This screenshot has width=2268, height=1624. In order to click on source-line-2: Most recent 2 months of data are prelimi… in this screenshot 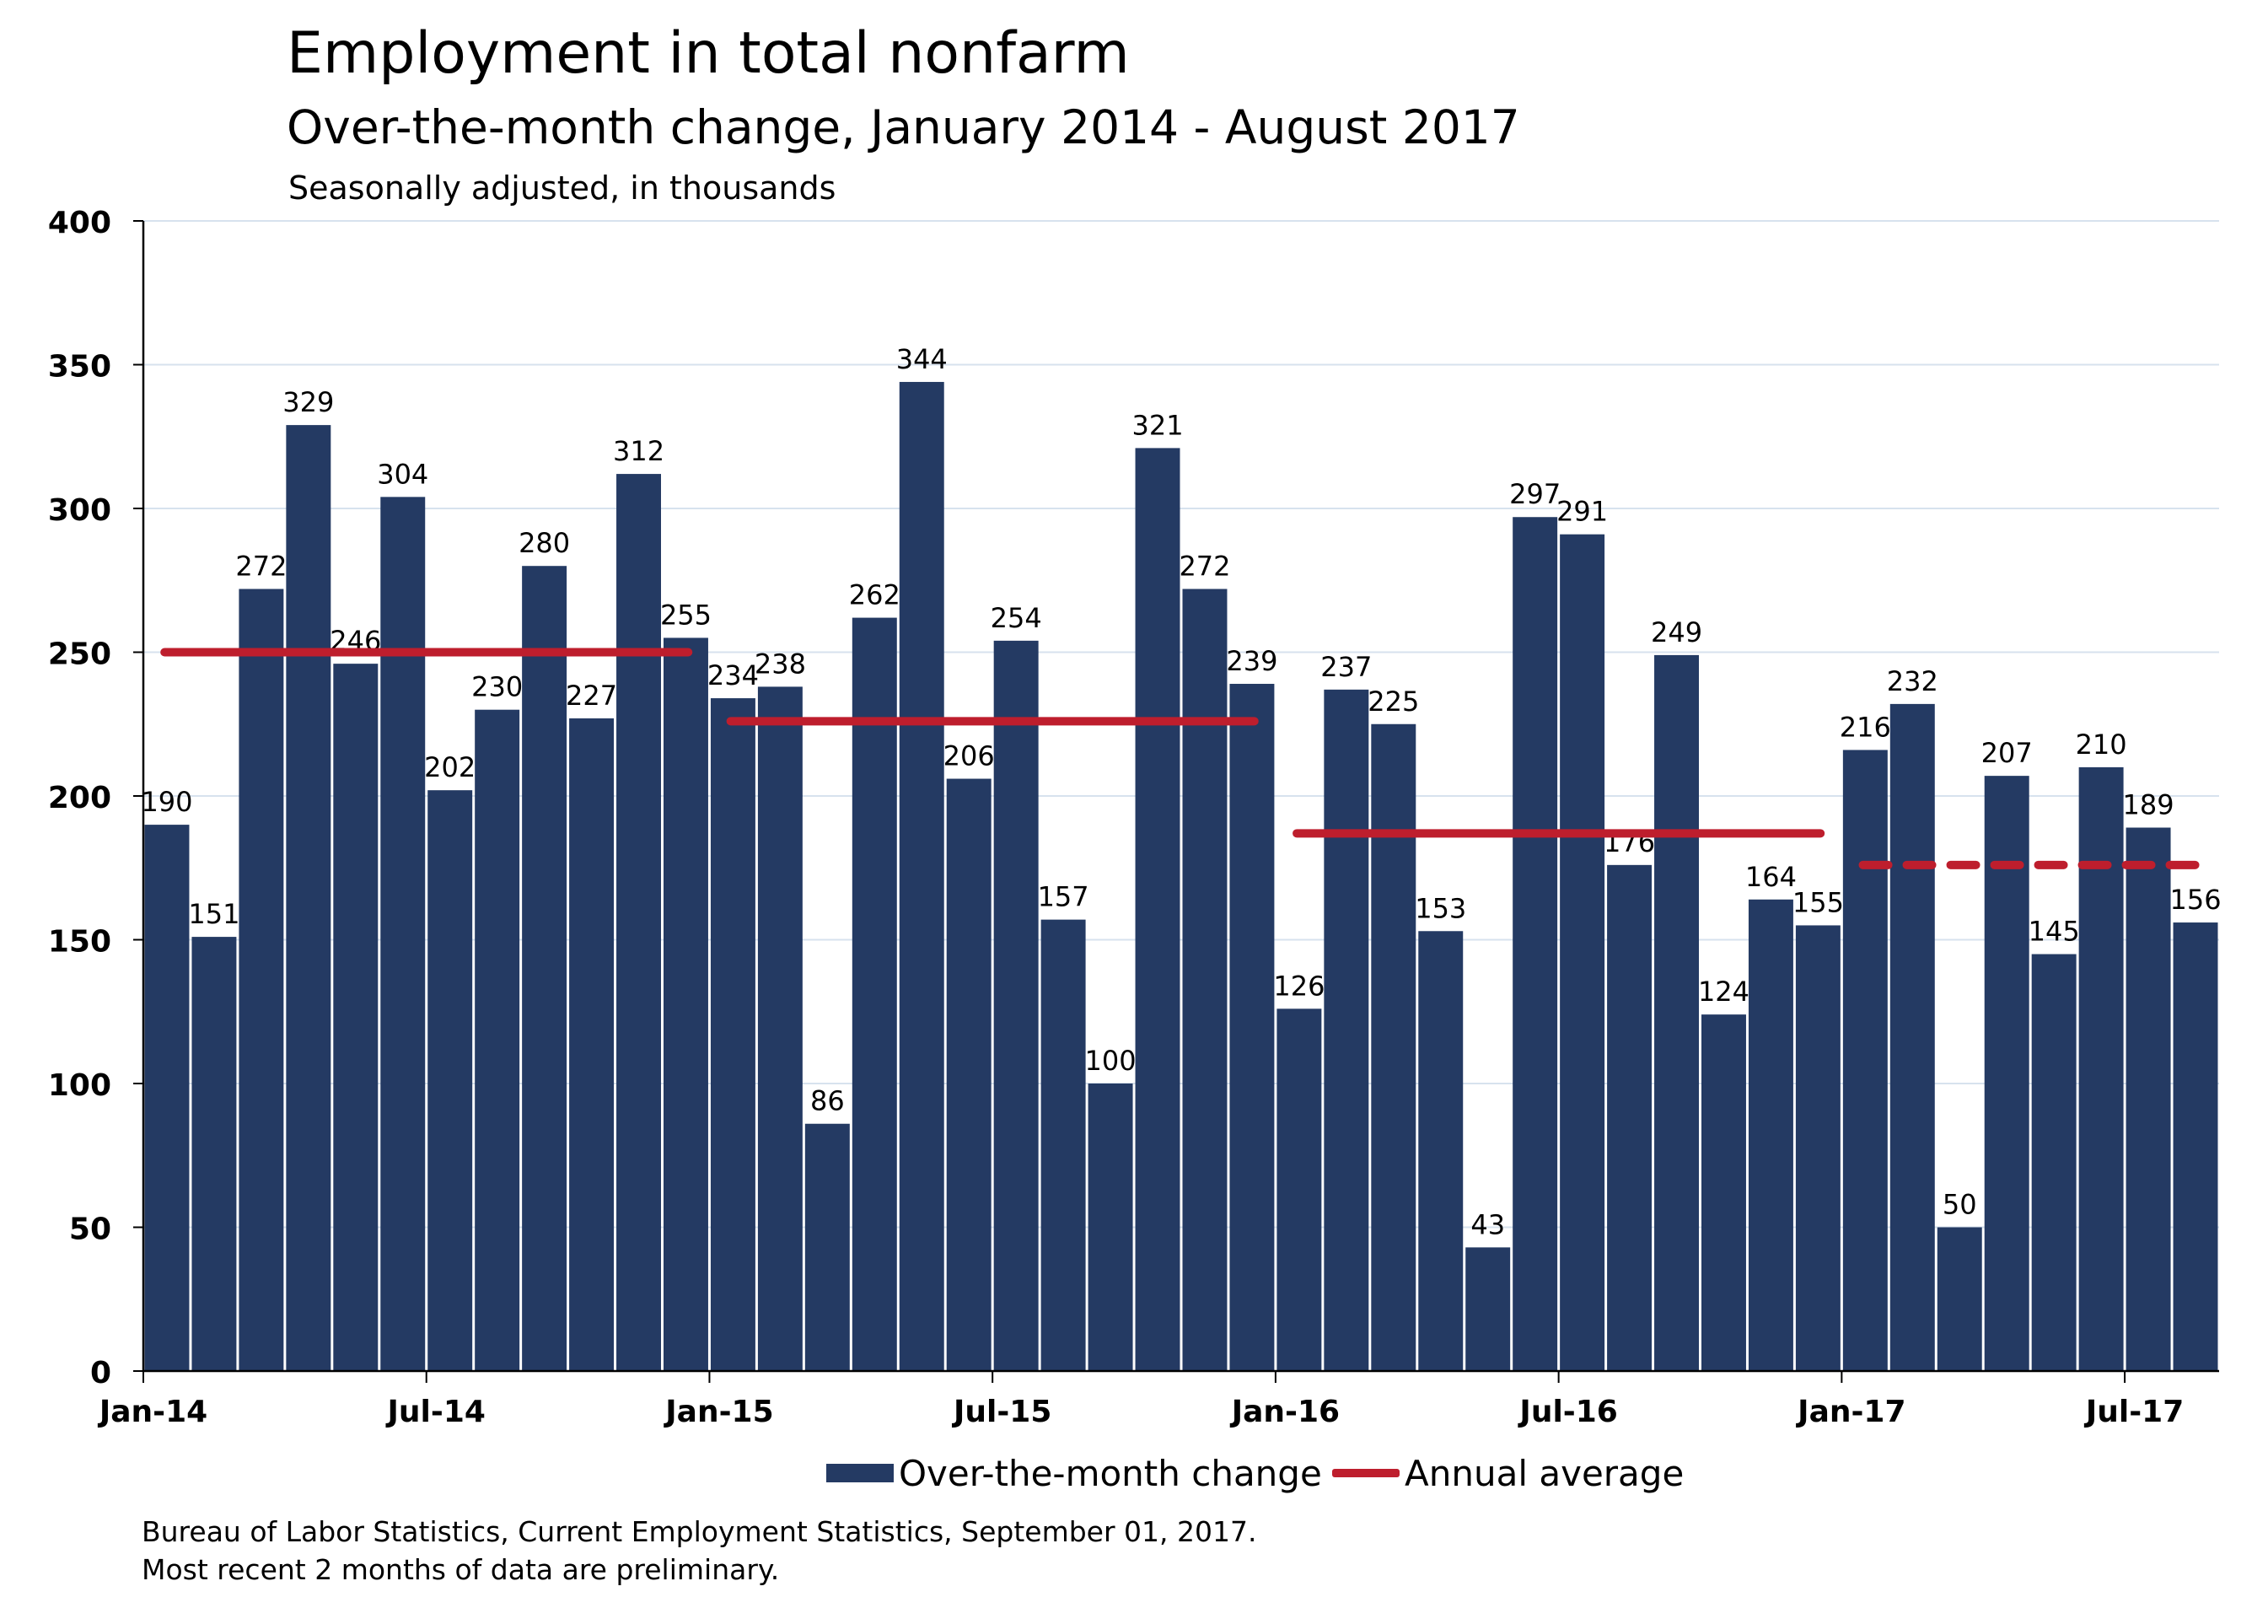, I will do `click(461, 1569)`.